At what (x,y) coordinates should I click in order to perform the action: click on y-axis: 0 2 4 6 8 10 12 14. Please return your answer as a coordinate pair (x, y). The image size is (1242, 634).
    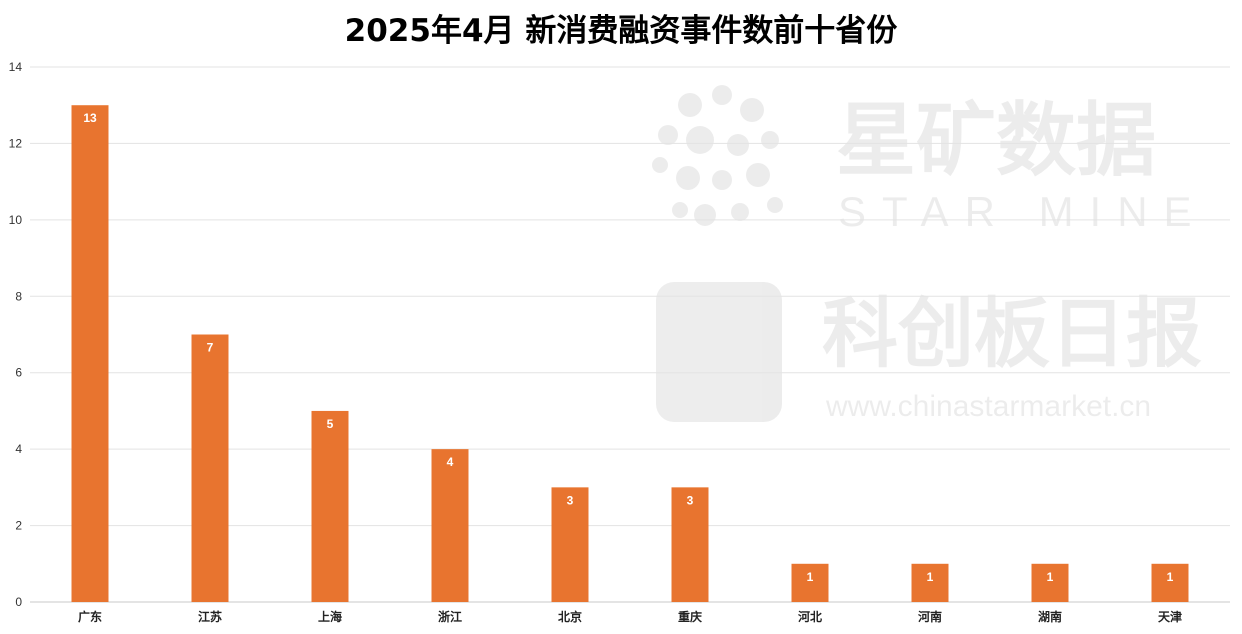
    Looking at the image, I should click on (16, 334).